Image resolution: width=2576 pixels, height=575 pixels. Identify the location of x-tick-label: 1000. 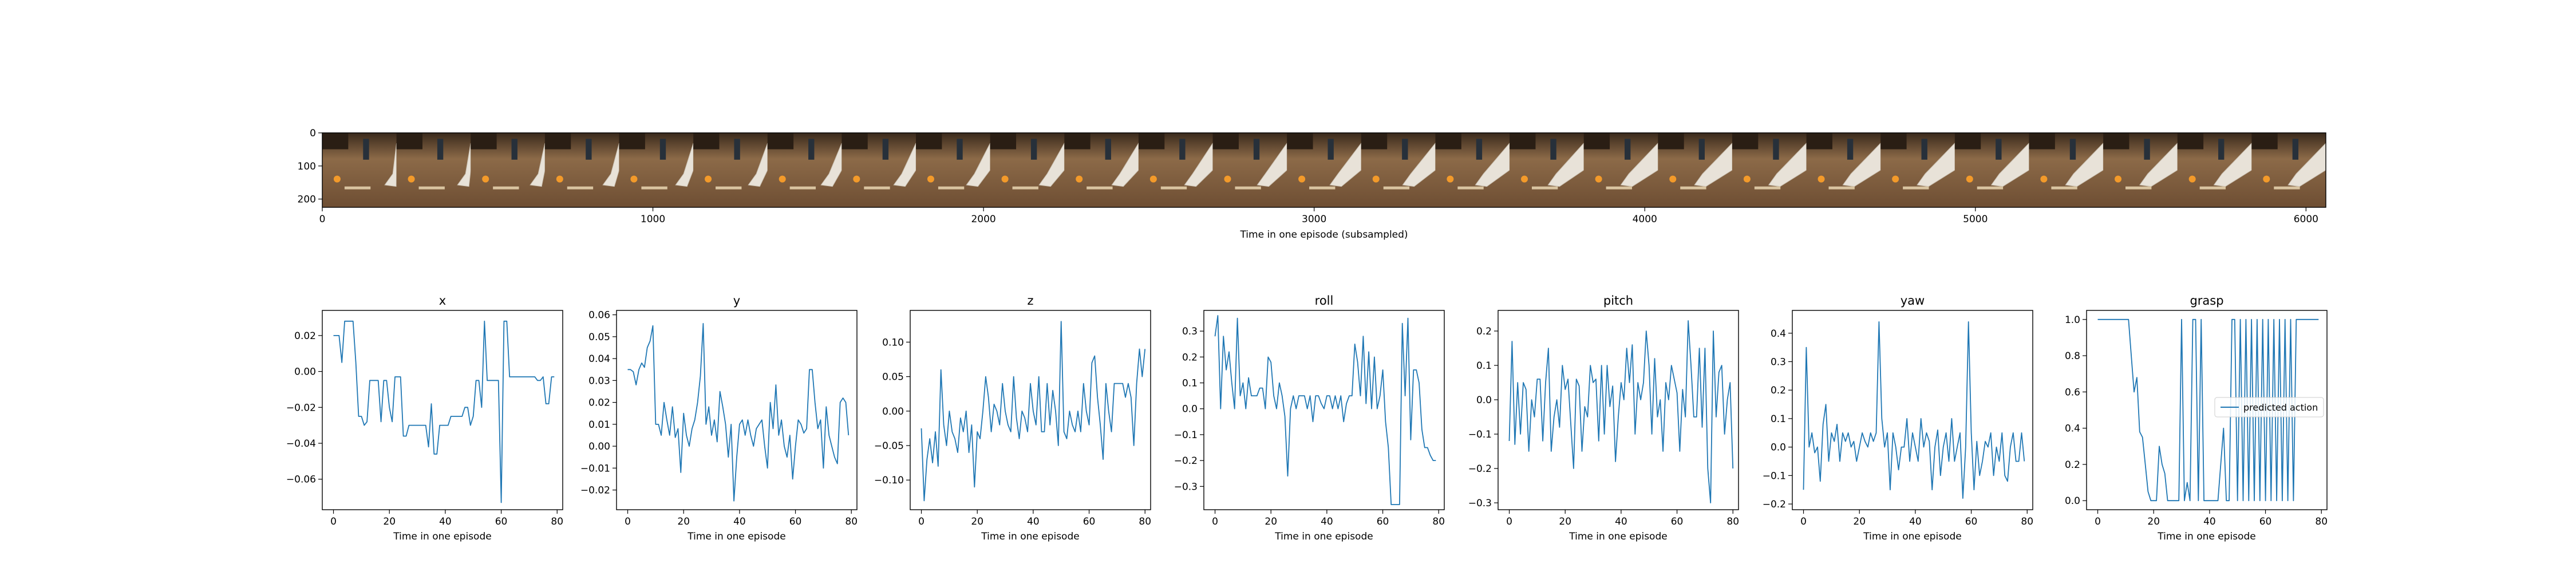
(653, 220).